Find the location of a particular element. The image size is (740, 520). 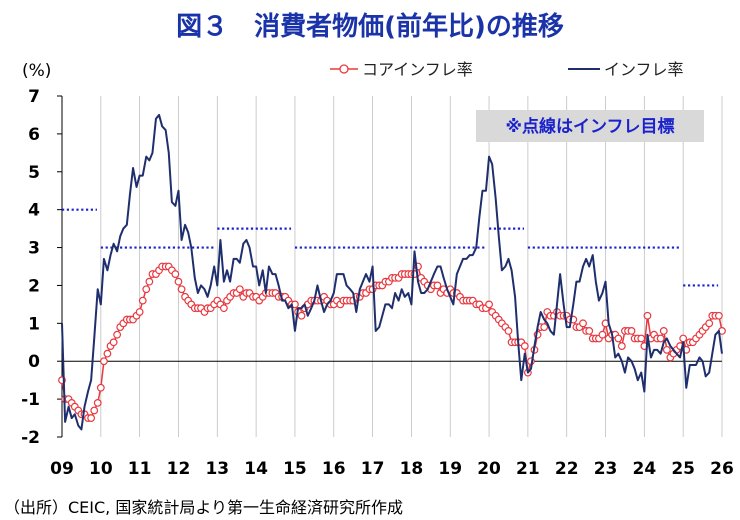

legend-core-marker is located at coordinates (344, 69).